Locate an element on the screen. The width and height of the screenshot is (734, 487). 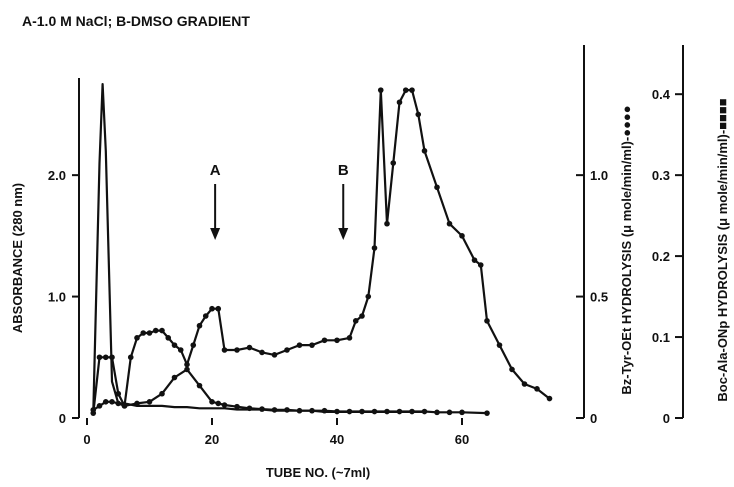
x-tick-label: 60 is located at coordinates (462, 439).